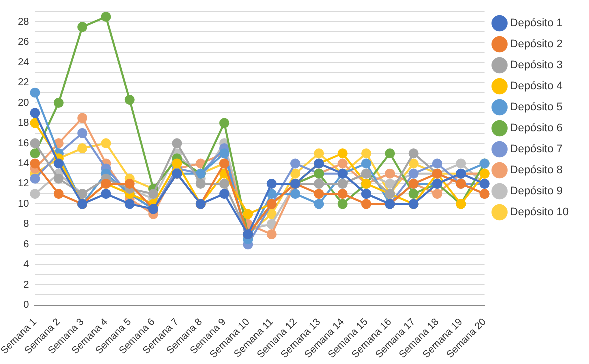 This screenshot has width=589, height=364. Describe the element at coordinates (24, 42) in the screenshot. I see `y-tick-label: 26` at that location.